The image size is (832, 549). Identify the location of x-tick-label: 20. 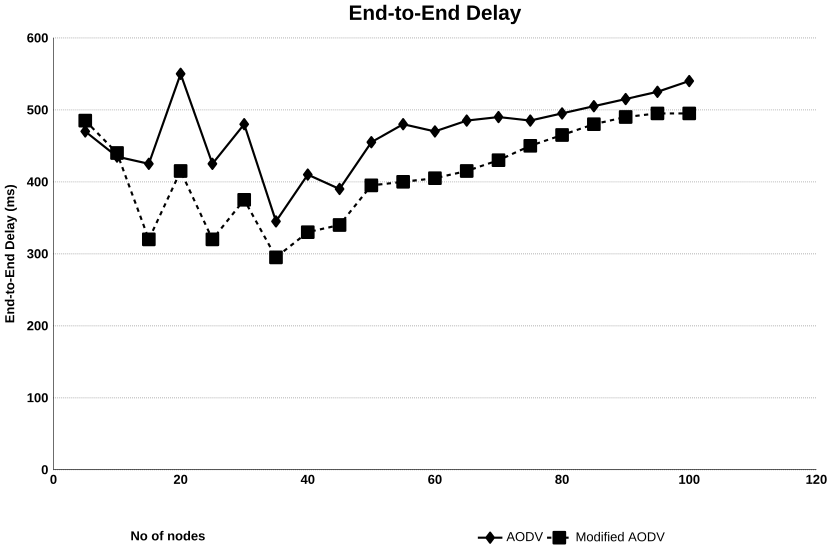
(181, 479).